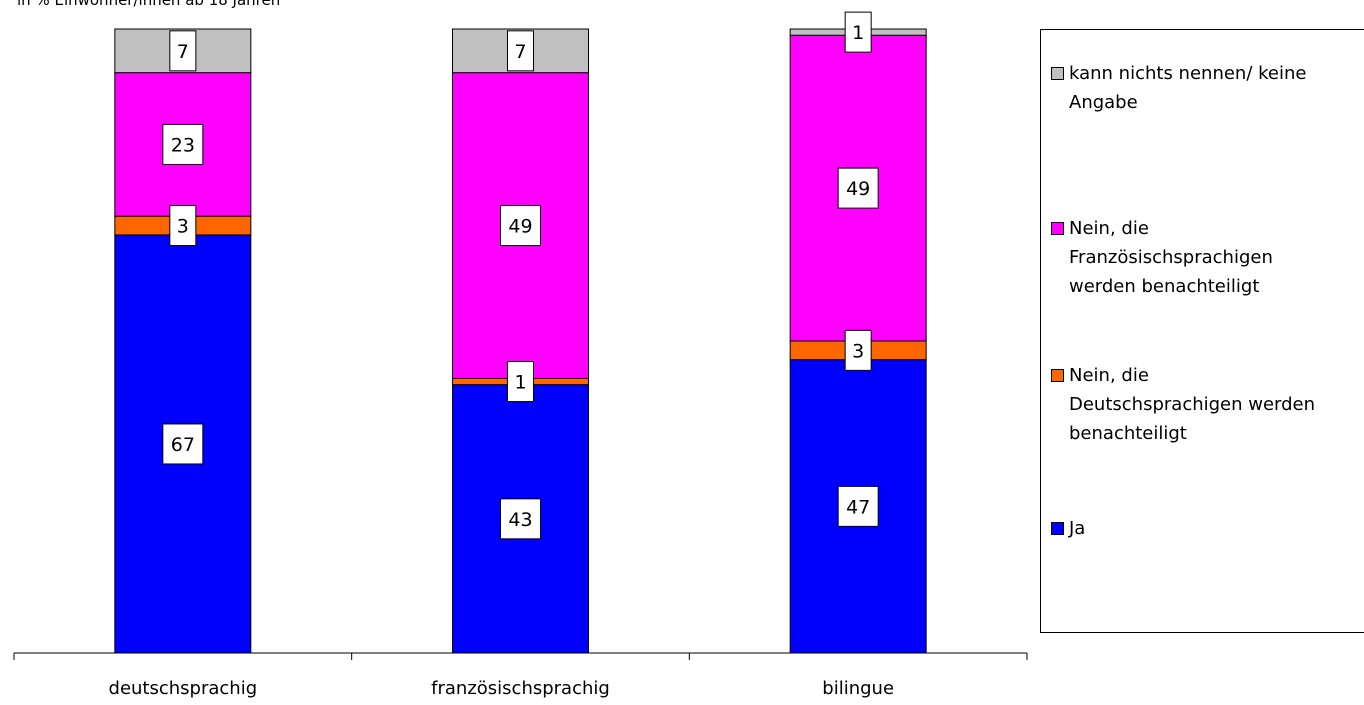 This screenshot has width=1364, height=705. I want to click on legend-item-keine-angabe: kann nichts nennen/ keine Angabe, so click(1207, 88).